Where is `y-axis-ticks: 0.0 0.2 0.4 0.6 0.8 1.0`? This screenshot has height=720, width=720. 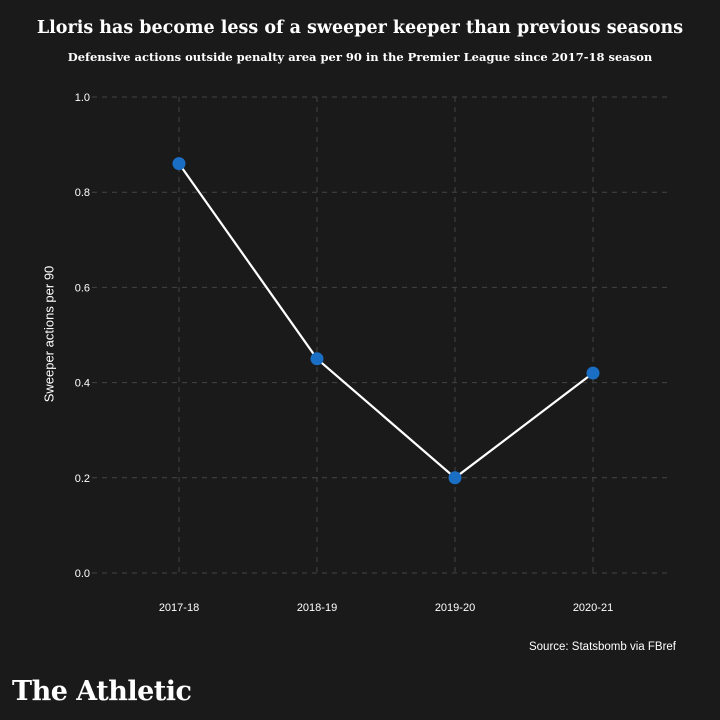 y-axis-ticks: 0.0 0.2 0.4 0.6 0.8 1.0 is located at coordinates (82, 336).